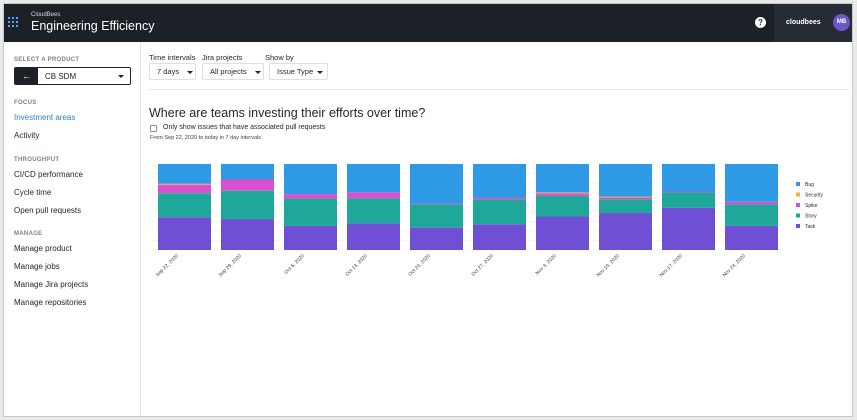  What do you see at coordinates (61, 76) in the screenshot?
I see `product-name: CB SDM` at bounding box center [61, 76].